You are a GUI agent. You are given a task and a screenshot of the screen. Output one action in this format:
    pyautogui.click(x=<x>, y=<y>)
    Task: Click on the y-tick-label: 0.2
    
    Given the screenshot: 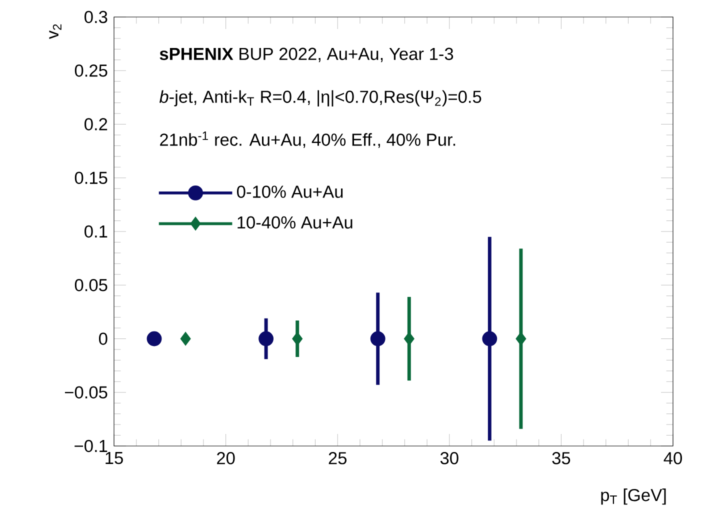 What is the action you would take?
    pyautogui.click(x=96, y=124)
    